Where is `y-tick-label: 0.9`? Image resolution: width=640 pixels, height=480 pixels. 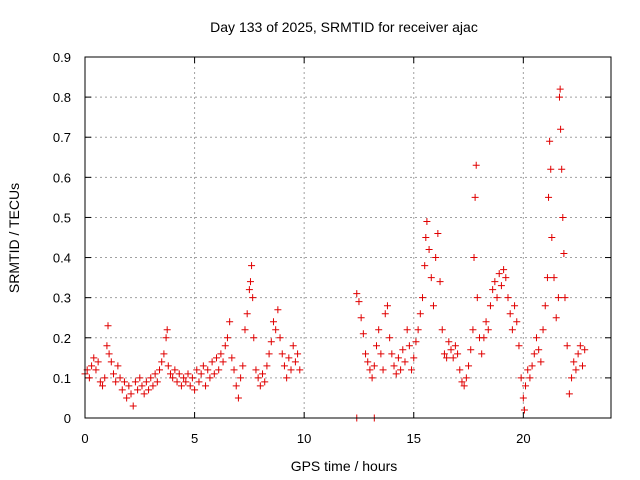
y-tick-label: 0.9 is located at coordinates (62, 57).